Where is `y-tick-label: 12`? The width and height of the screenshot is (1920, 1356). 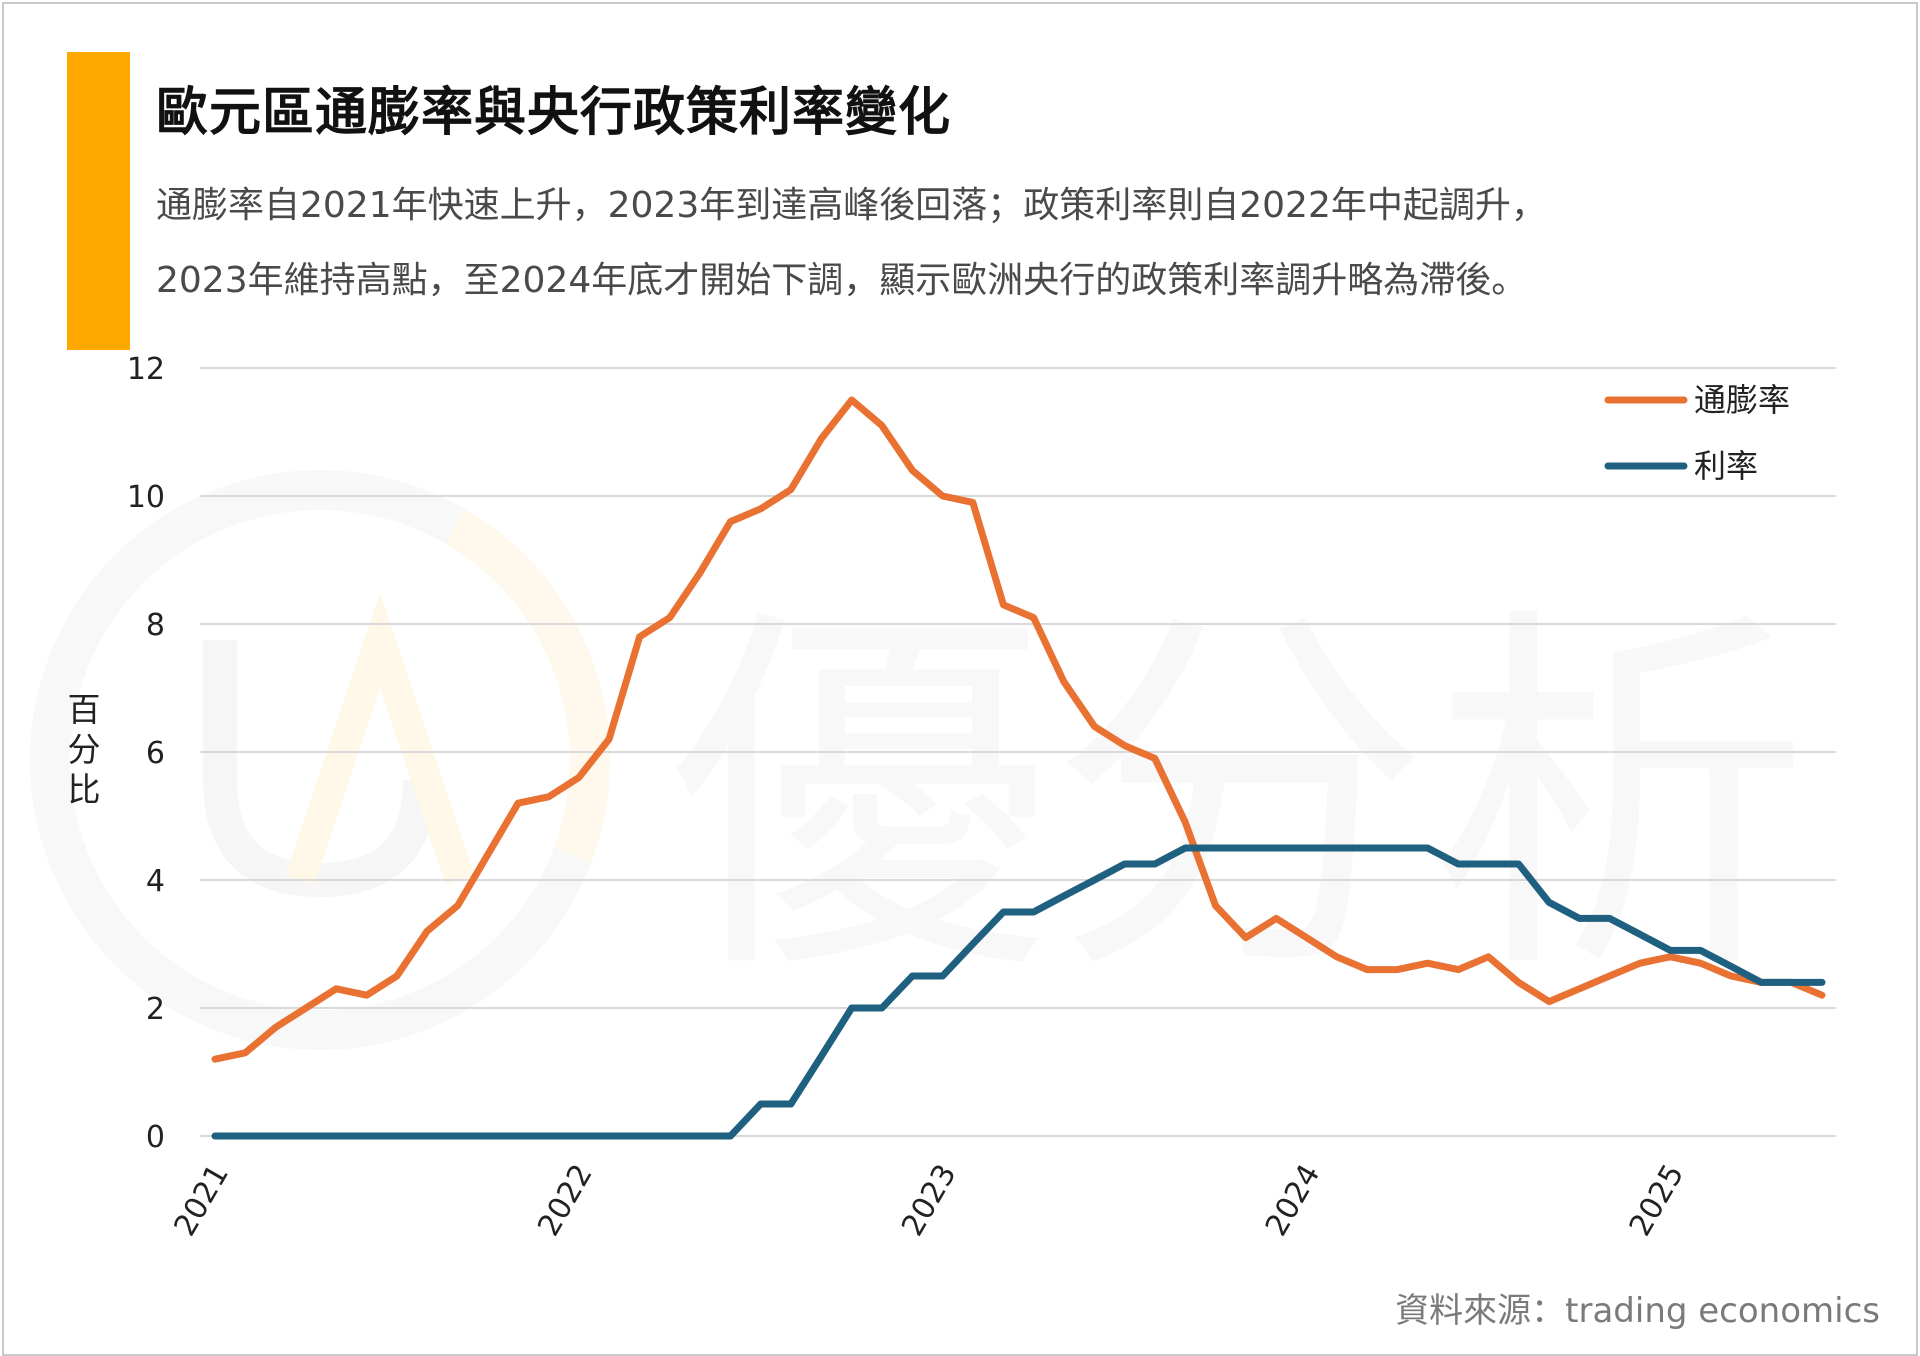
y-tick-label: 12 is located at coordinates (146, 369).